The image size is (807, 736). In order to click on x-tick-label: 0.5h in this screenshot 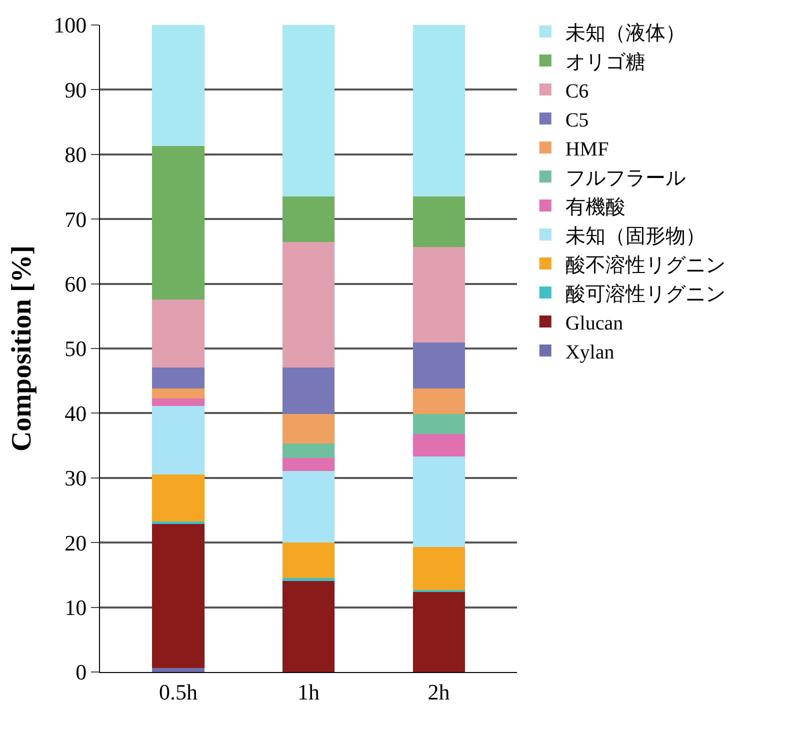, I will do `click(178, 691)`.